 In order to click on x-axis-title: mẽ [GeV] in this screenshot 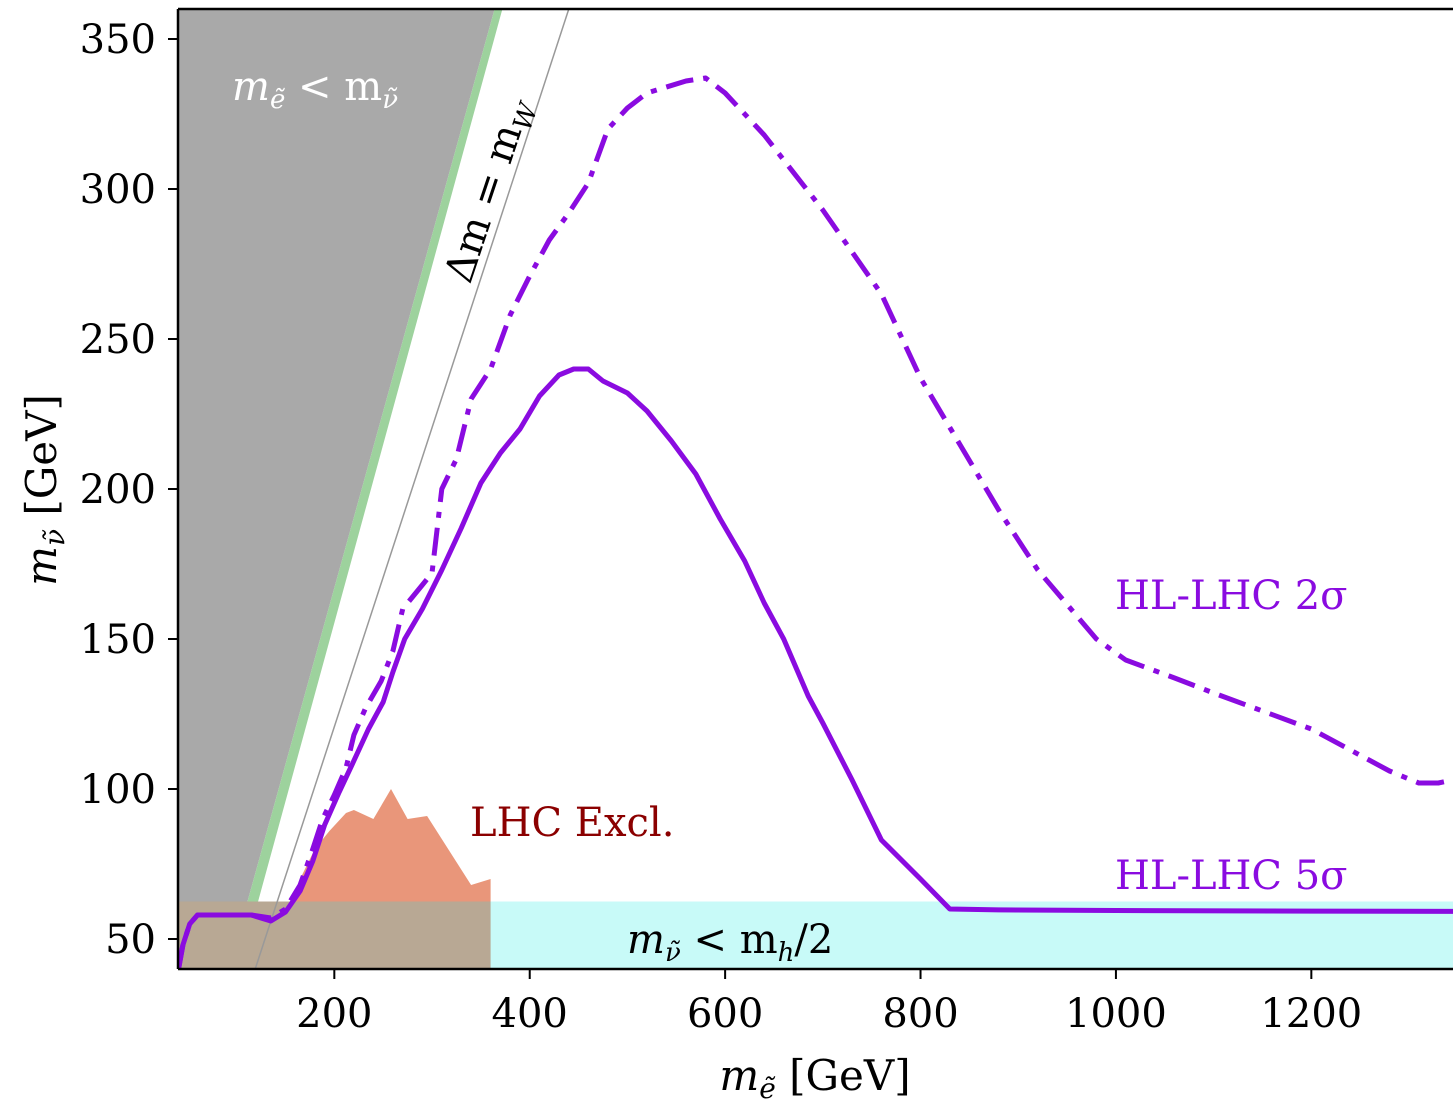, I will do `click(814, 1078)`.